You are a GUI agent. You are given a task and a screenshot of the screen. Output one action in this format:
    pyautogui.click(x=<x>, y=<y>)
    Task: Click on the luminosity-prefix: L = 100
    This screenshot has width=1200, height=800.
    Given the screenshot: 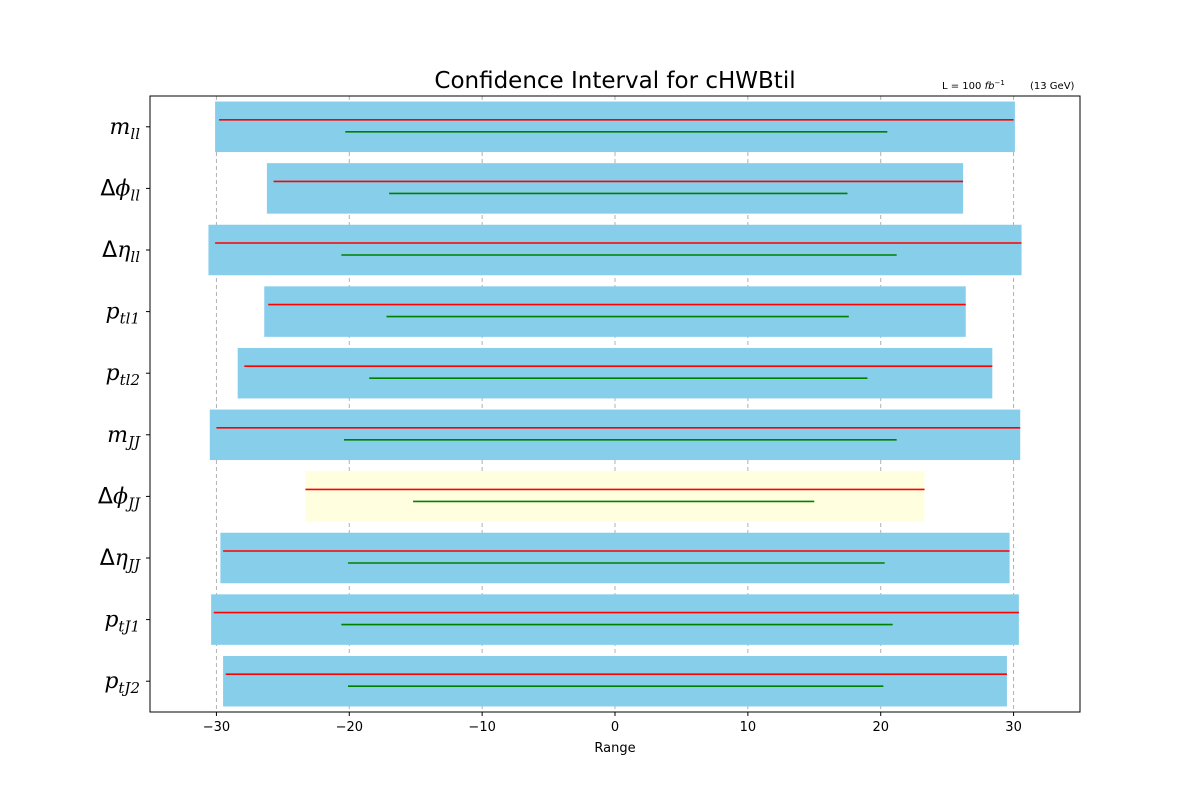 What is the action you would take?
    pyautogui.click(x=963, y=86)
    